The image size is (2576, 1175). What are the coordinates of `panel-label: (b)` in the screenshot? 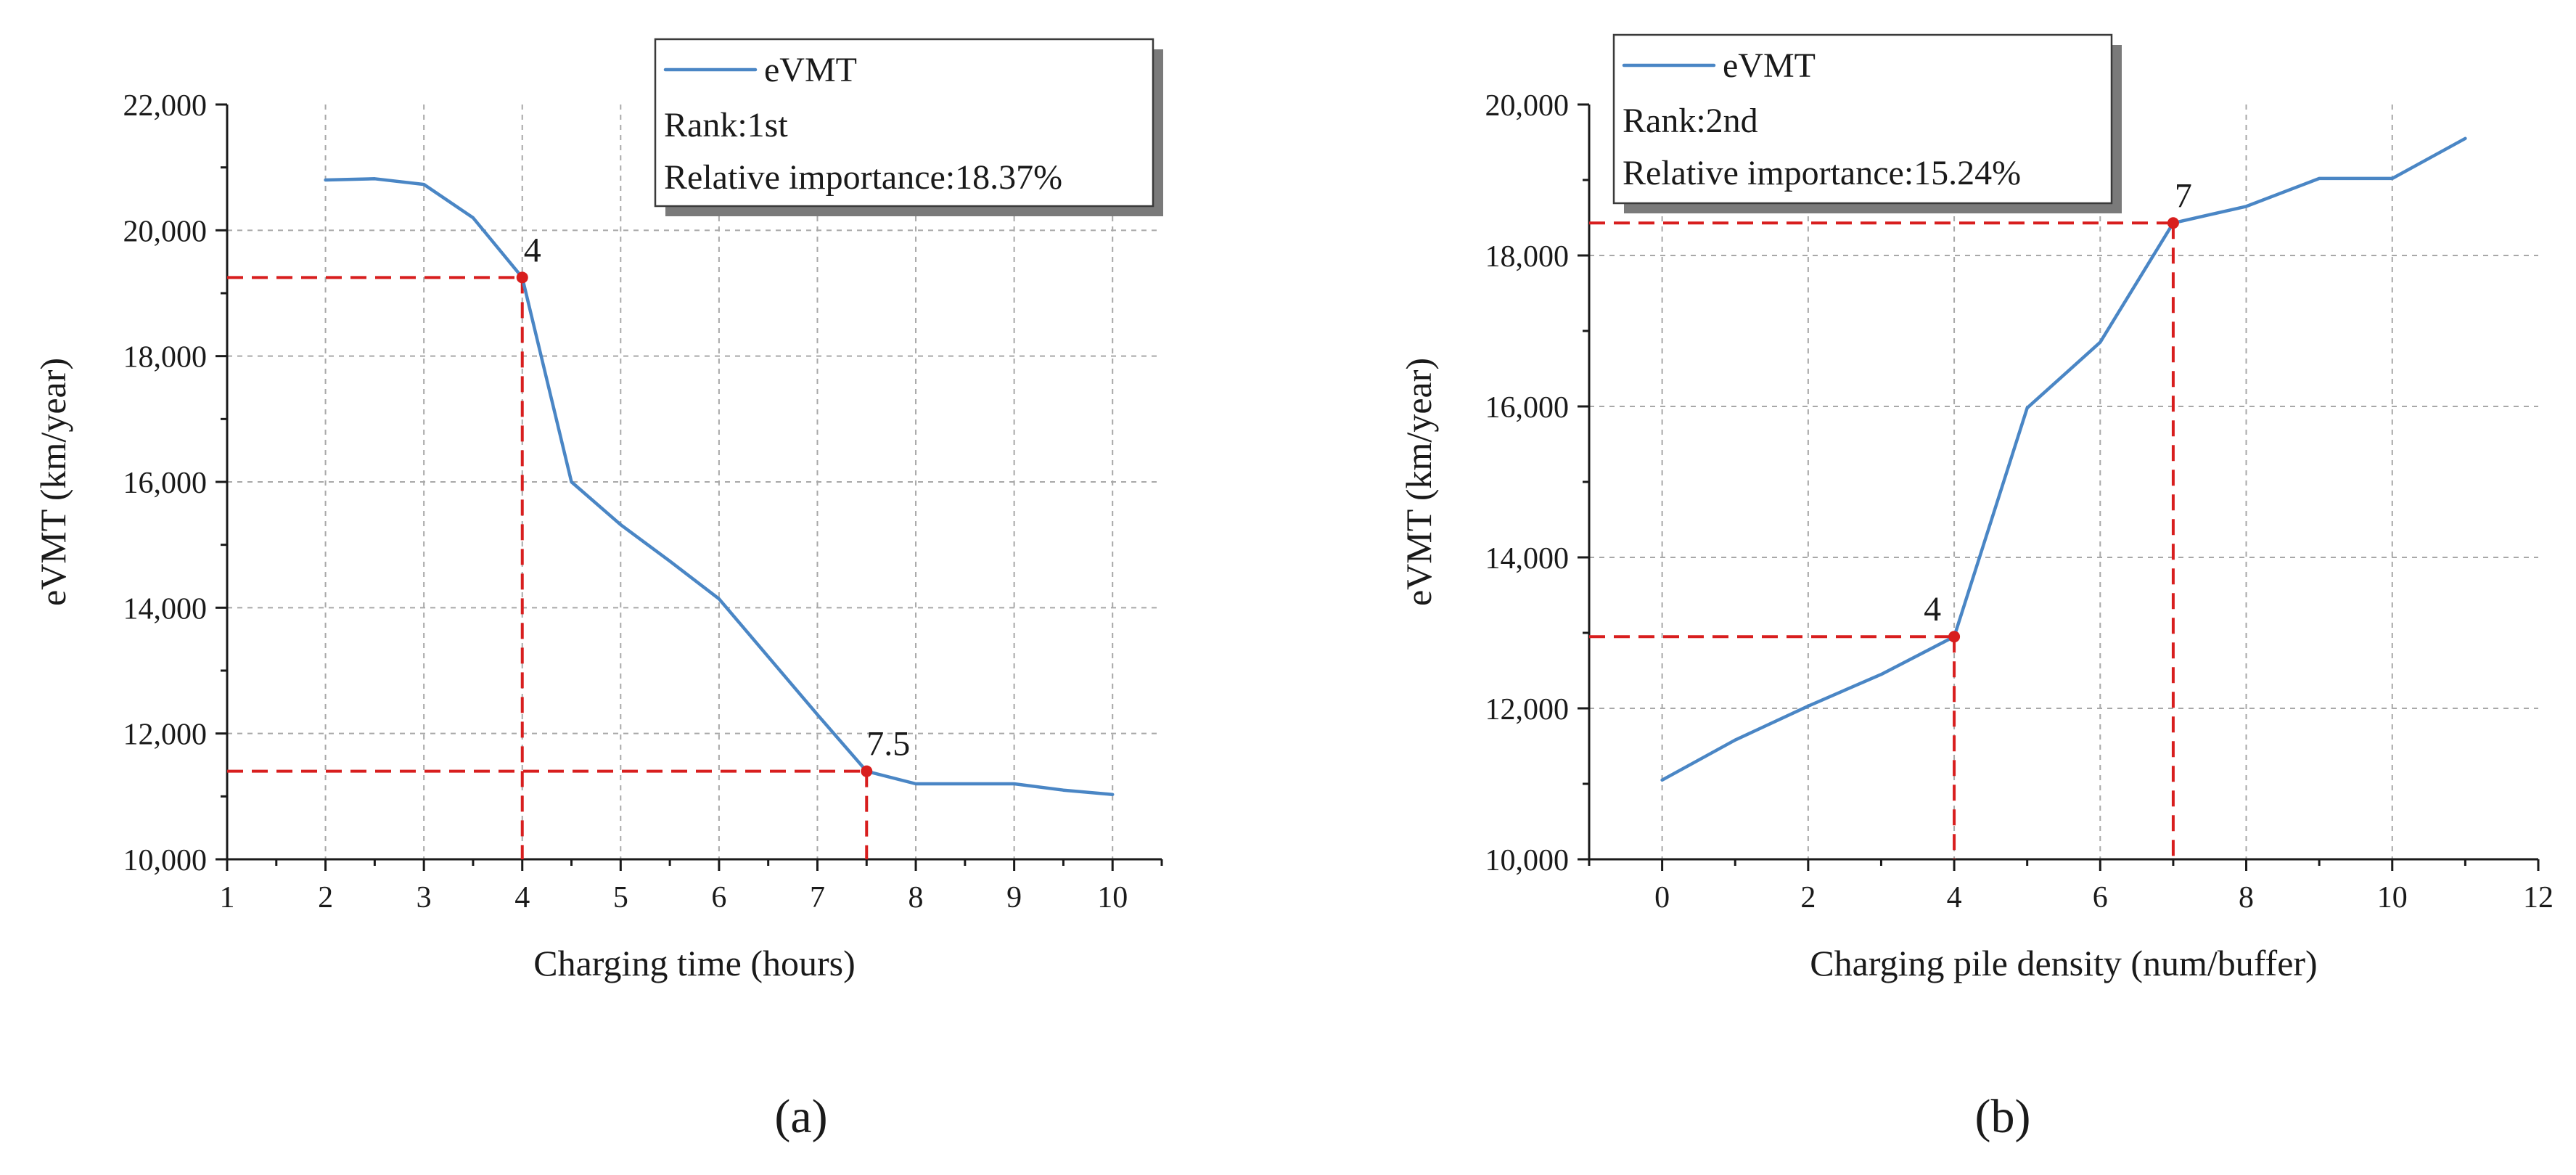 It's located at (2003, 1116).